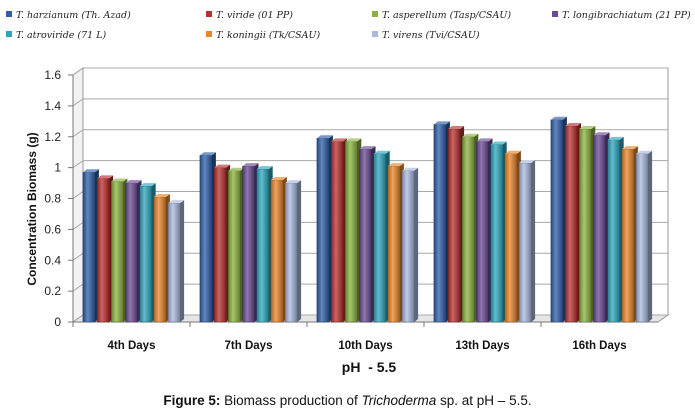  I want to click on legend-label: T. viride (01 PP), so click(254, 15).